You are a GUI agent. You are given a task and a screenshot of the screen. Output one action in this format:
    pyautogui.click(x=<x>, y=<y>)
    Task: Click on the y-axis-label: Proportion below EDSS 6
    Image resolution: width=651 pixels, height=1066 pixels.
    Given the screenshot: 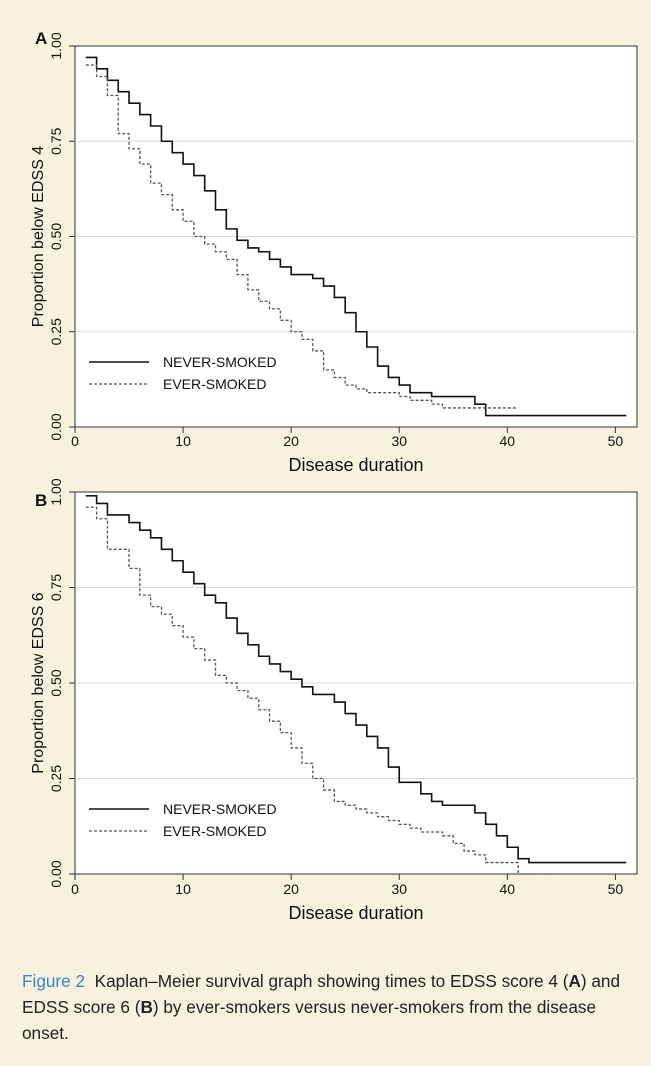 What is the action you would take?
    pyautogui.click(x=38, y=683)
    